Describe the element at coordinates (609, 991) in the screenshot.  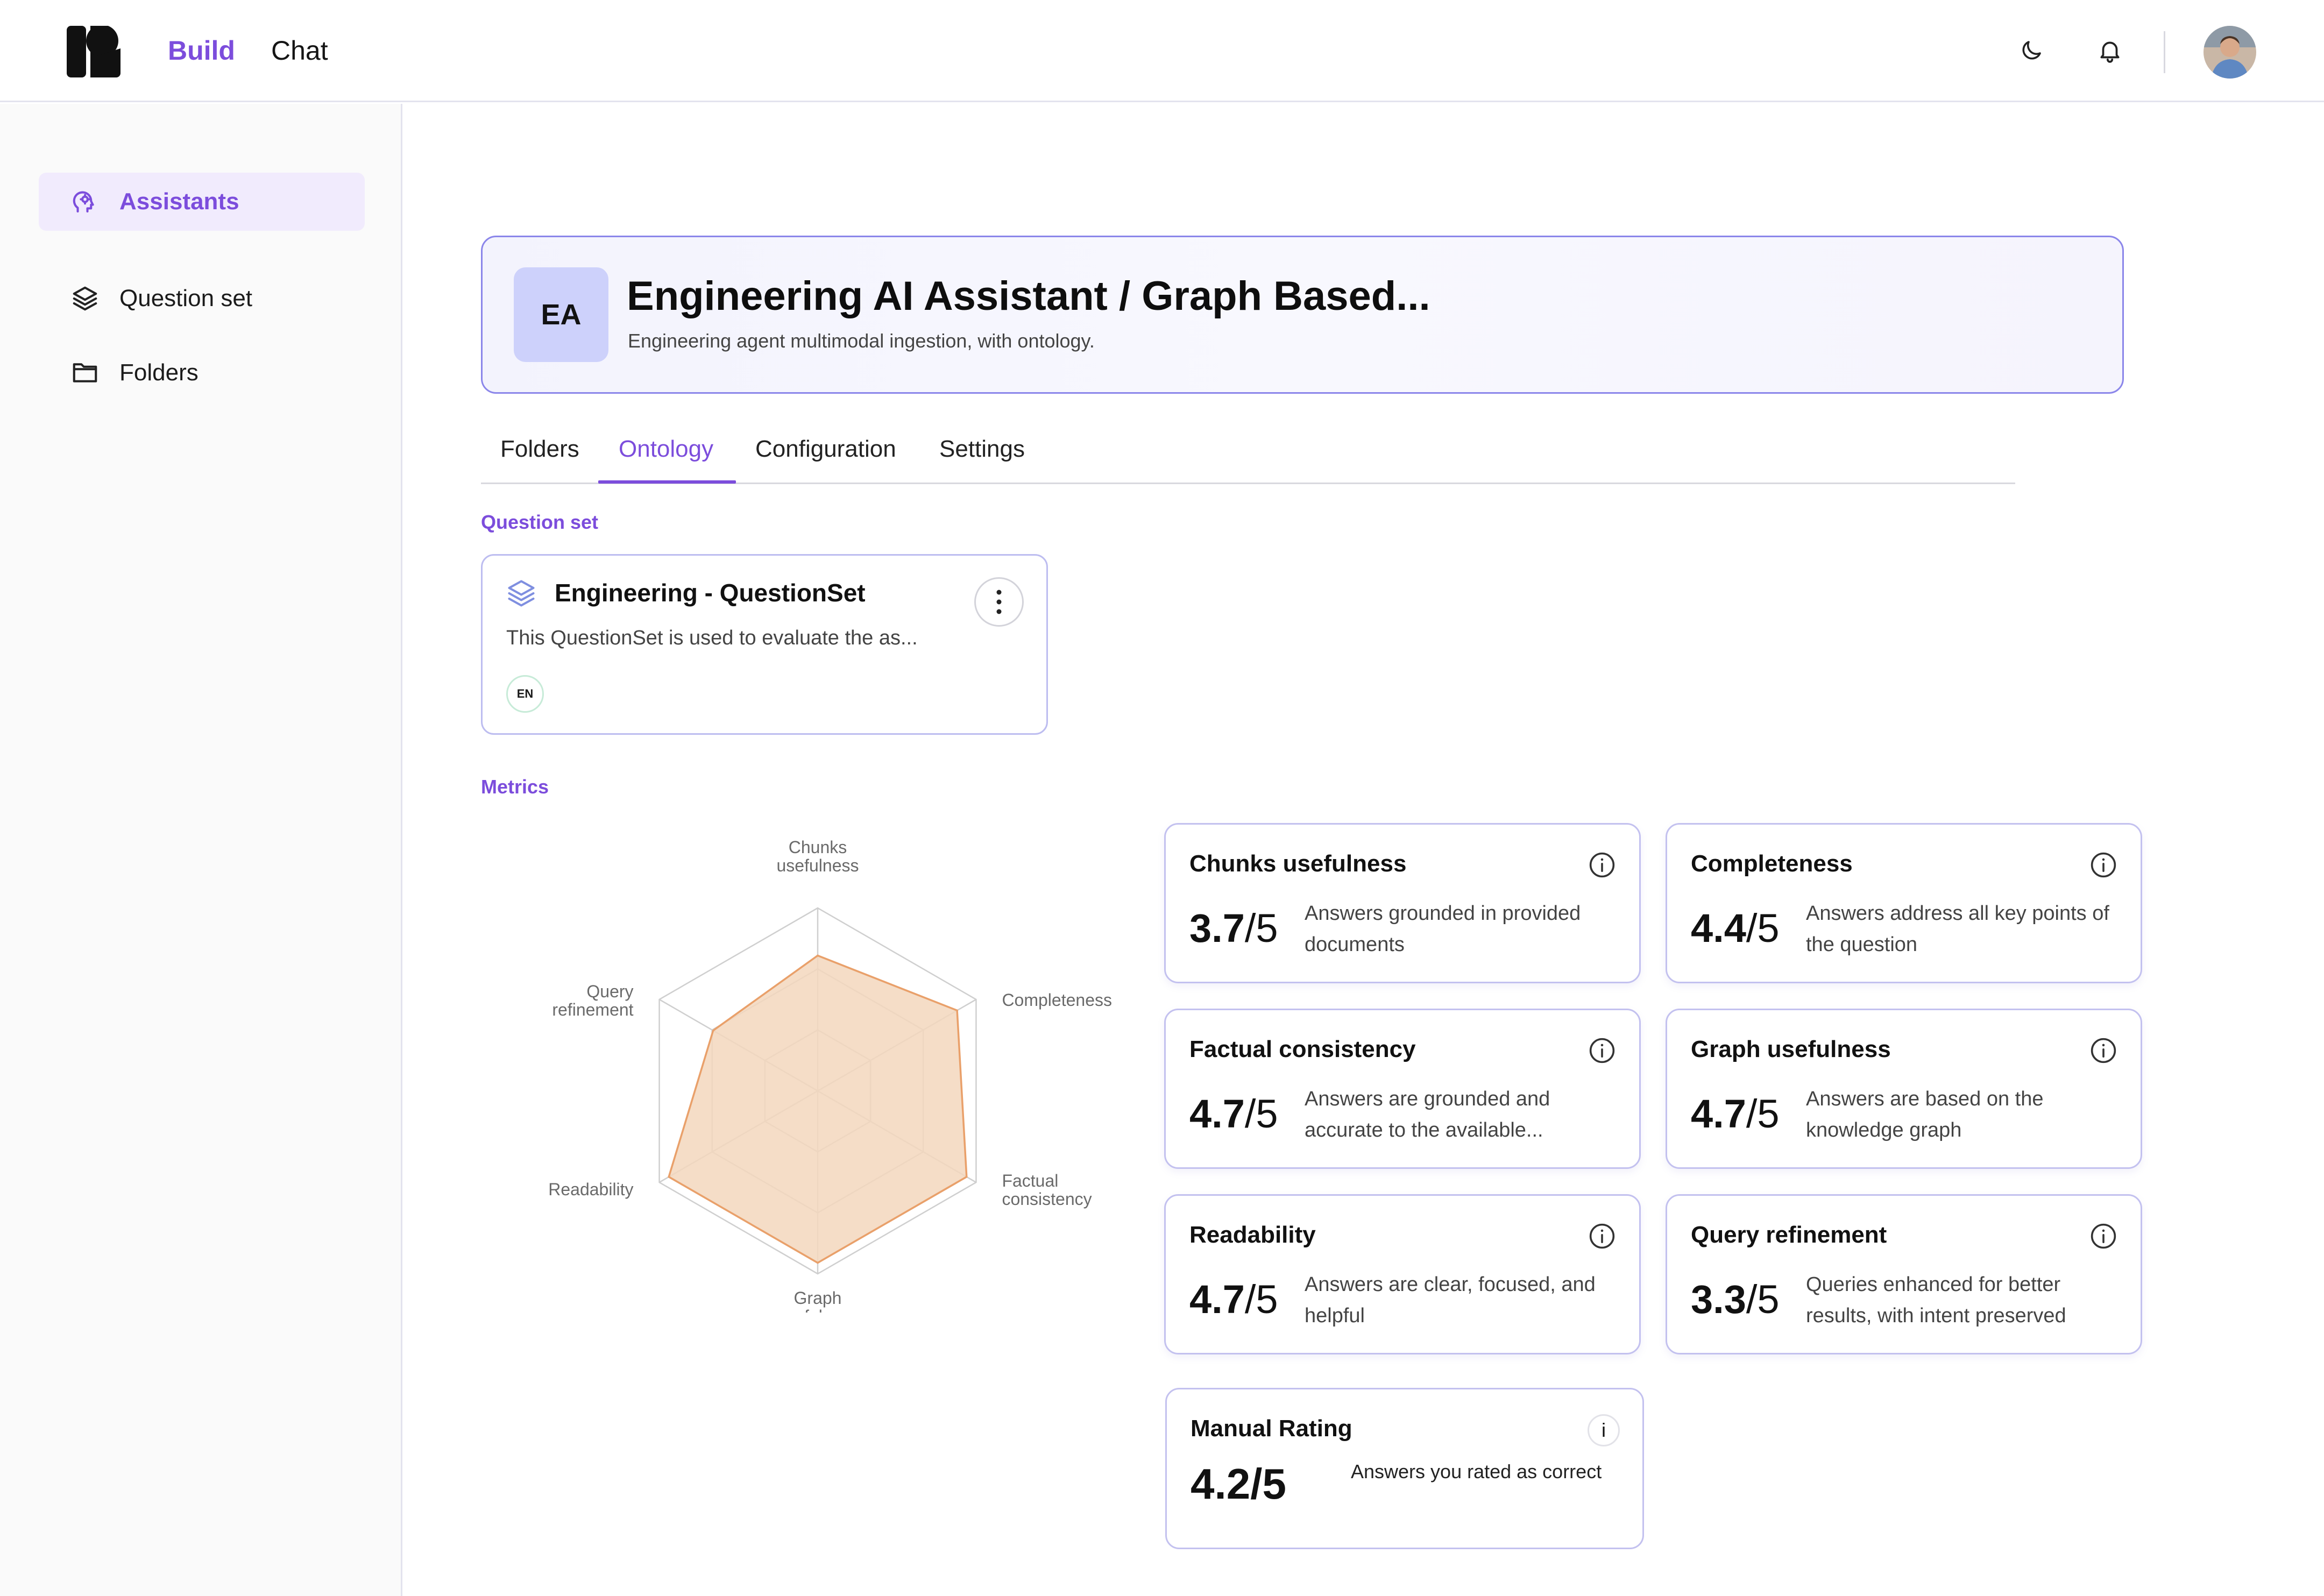
I see `radar-axis-label: Query` at that location.